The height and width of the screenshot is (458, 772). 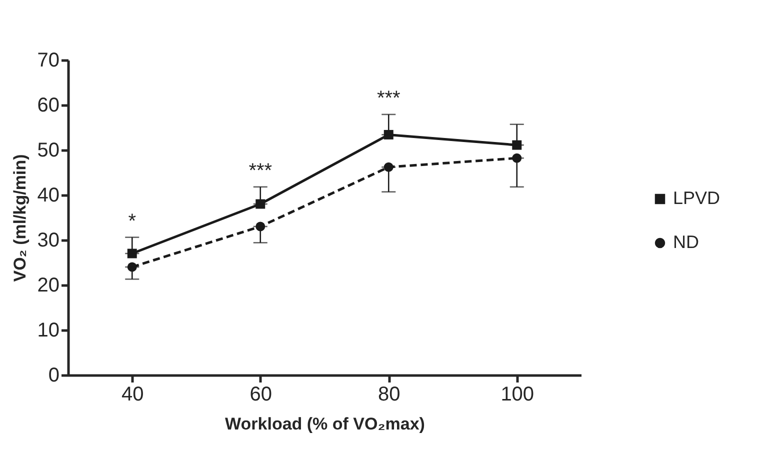 I want to click on y-tick-label: 20, so click(x=48, y=285).